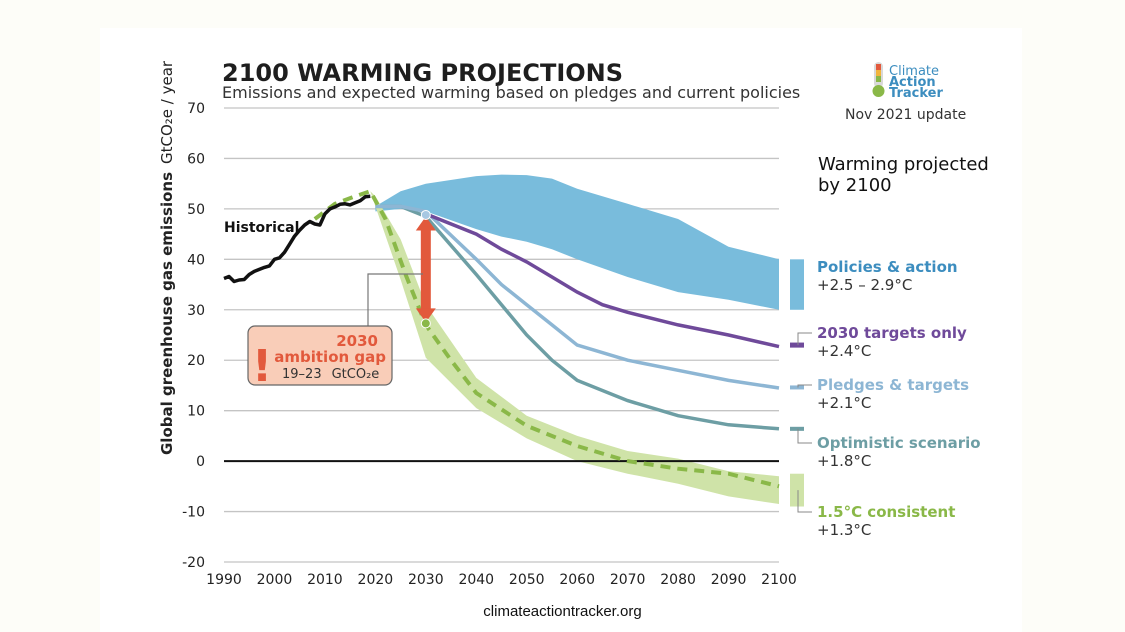 The width and height of the screenshot is (1125, 632). I want to click on ambition-gap-callout: ! 2030 ambition gap 19–23 GtCO₂e, so click(335, 332).